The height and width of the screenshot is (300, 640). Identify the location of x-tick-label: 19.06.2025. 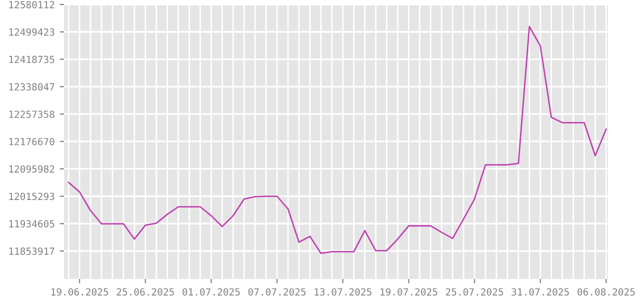
(79, 292).